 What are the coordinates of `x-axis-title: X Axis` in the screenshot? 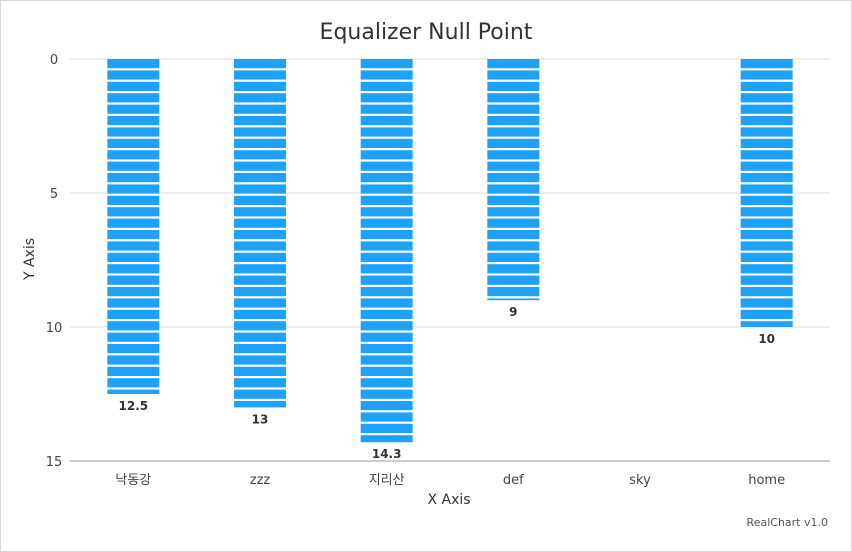 It's located at (449, 500).